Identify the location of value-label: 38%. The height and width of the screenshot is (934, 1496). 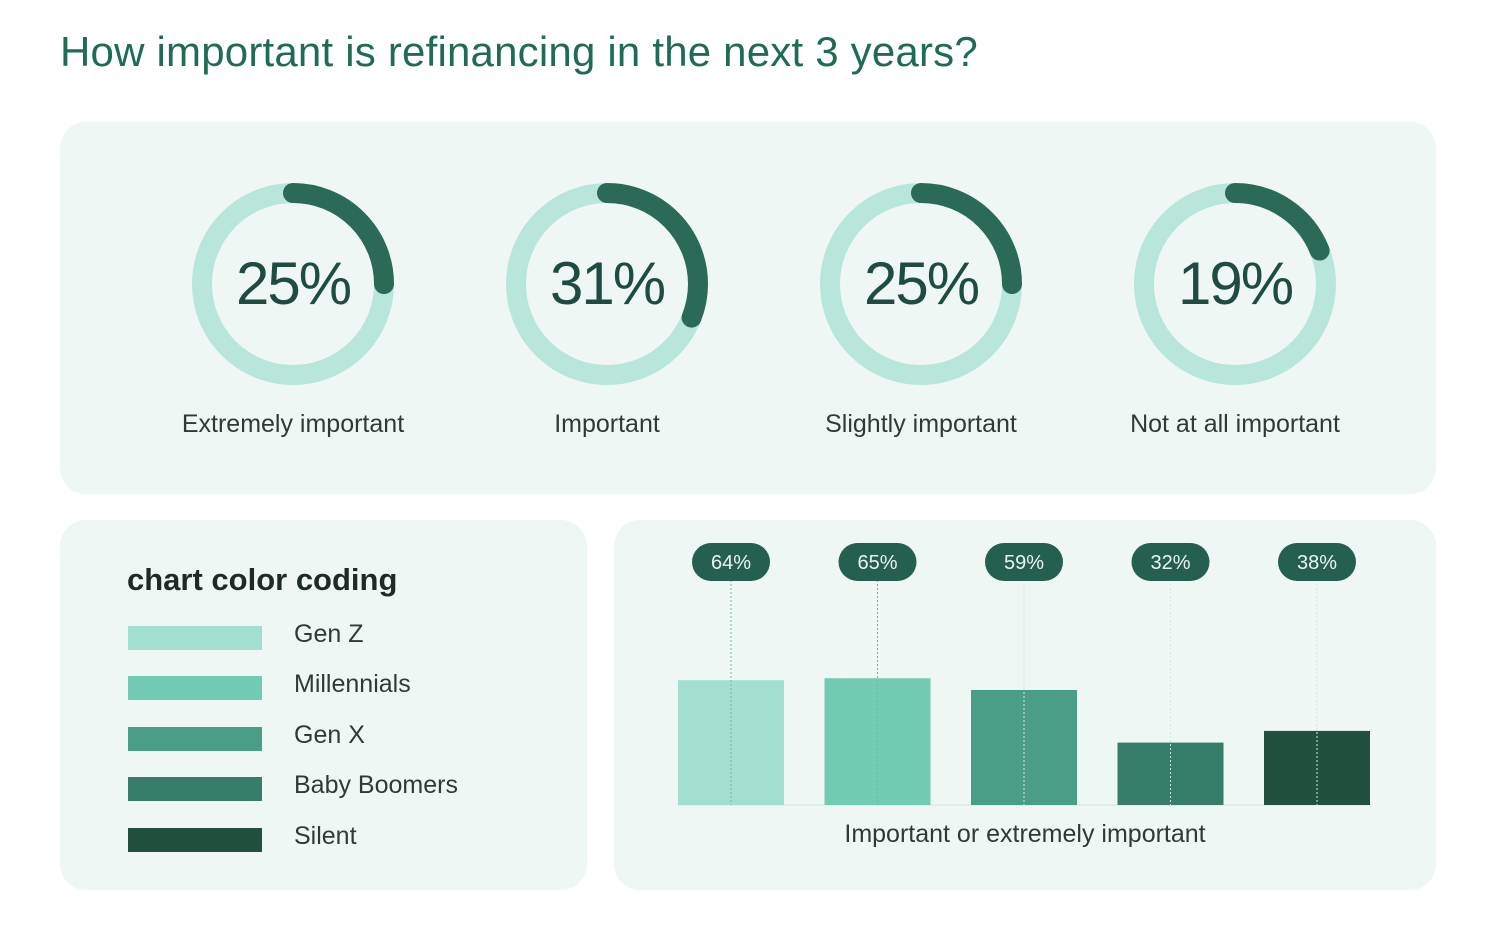
(1317, 563).